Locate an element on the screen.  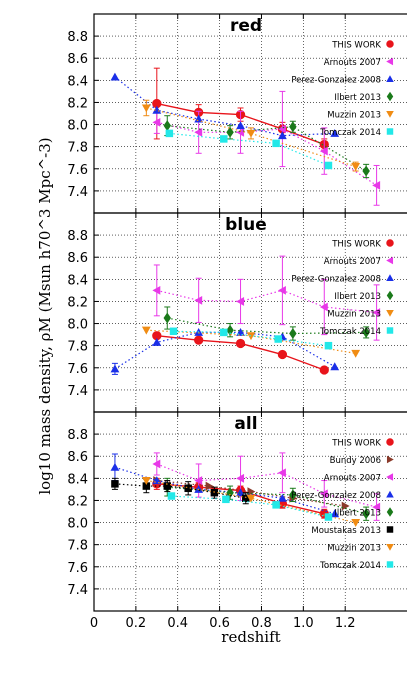
x-tick-label: 0.8 is located at coordinates (261, 623).